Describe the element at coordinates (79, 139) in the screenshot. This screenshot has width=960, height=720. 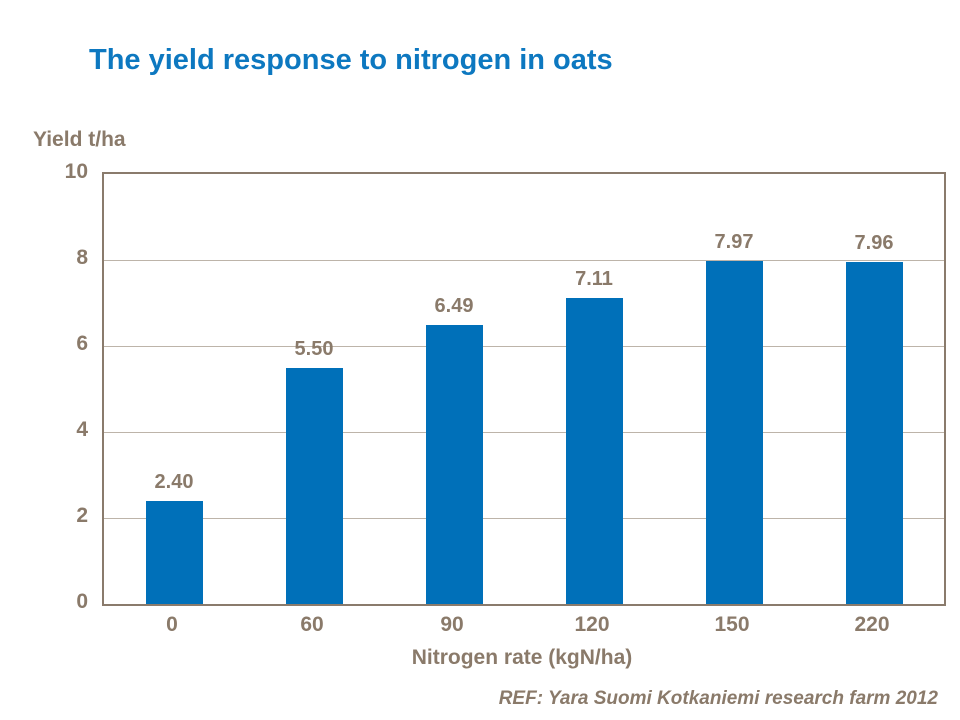
I see `y-axis-label: Yield t/ha` at that location.